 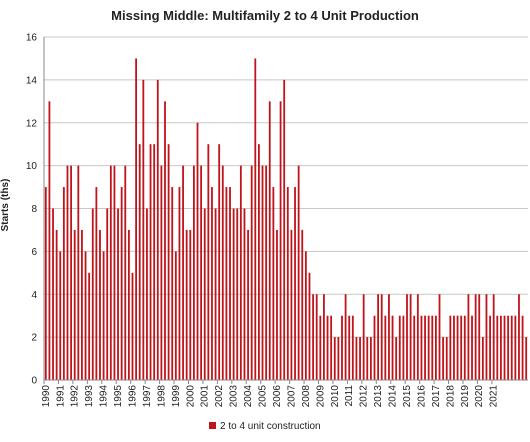 I want to click on x-tick-label: 1997, so click(x=147, y=396).